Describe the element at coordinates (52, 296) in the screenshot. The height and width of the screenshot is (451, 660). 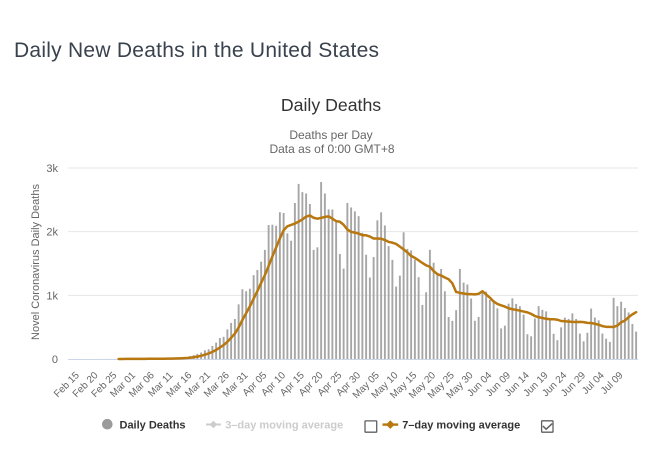
I see `svg-text: 1k` at that location.